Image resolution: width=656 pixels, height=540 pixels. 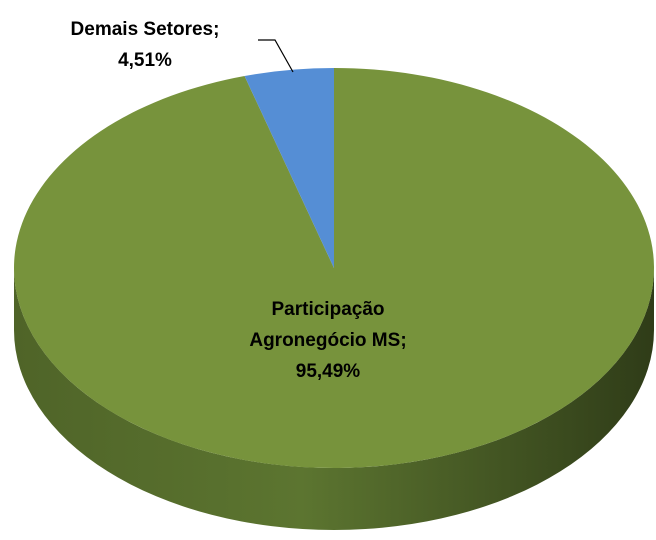 What do you see at coordinates (289, 168) in the screenshot?
I see `pie-slice` at bounding box center [289, 168].